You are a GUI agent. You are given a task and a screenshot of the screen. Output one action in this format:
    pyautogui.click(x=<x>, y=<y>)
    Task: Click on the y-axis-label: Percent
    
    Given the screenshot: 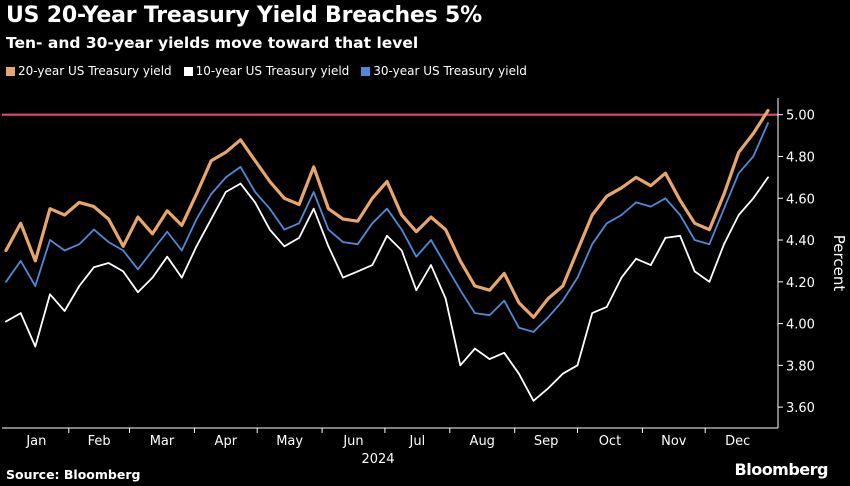 What is the action you would take?
    pyautogui.click(x=839, y=263)
    